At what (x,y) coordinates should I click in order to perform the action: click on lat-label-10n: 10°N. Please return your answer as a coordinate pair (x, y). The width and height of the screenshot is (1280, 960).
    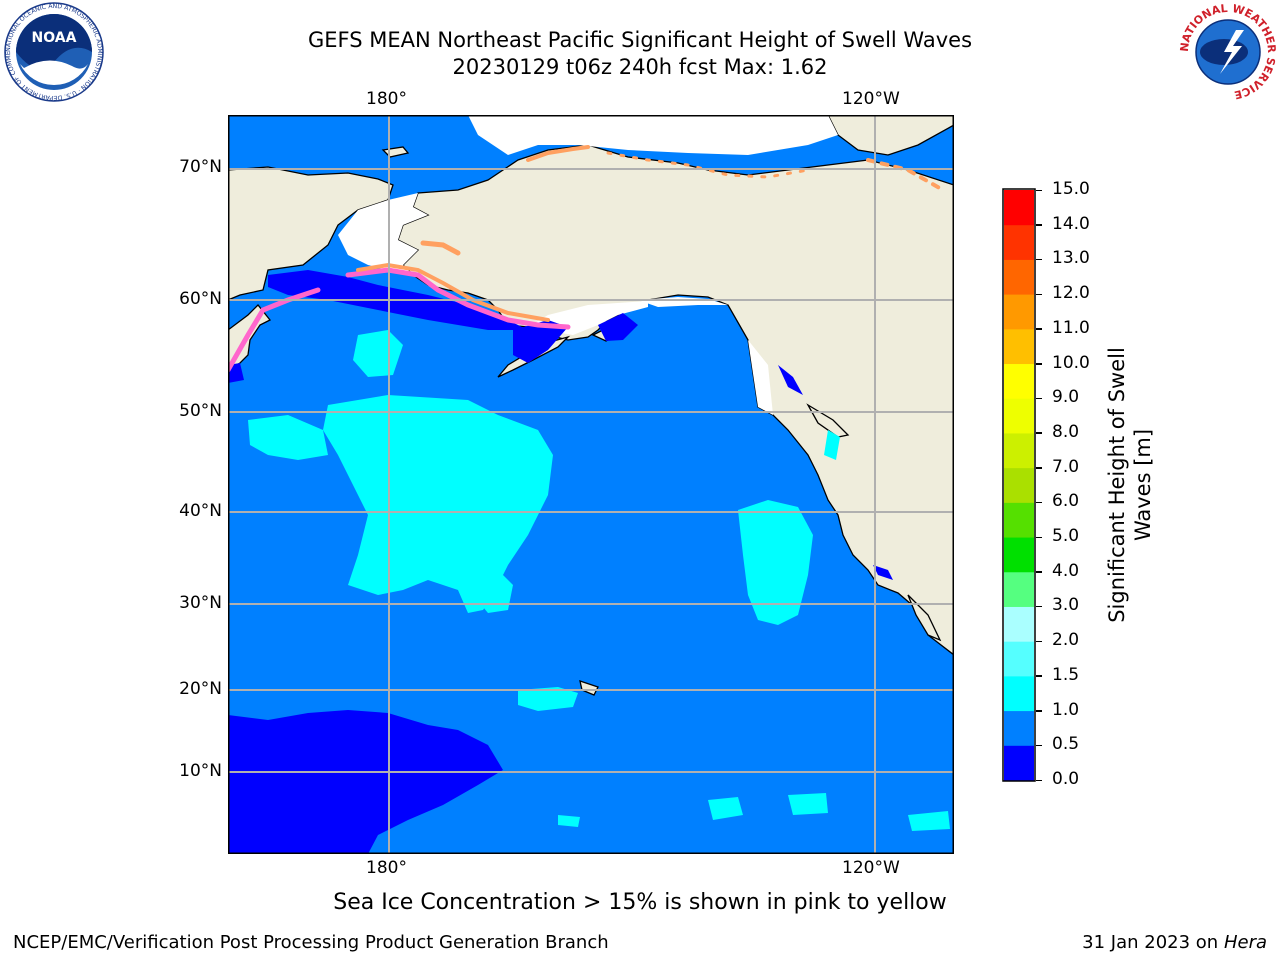
    Looking at the image, I should click on (200, 771).